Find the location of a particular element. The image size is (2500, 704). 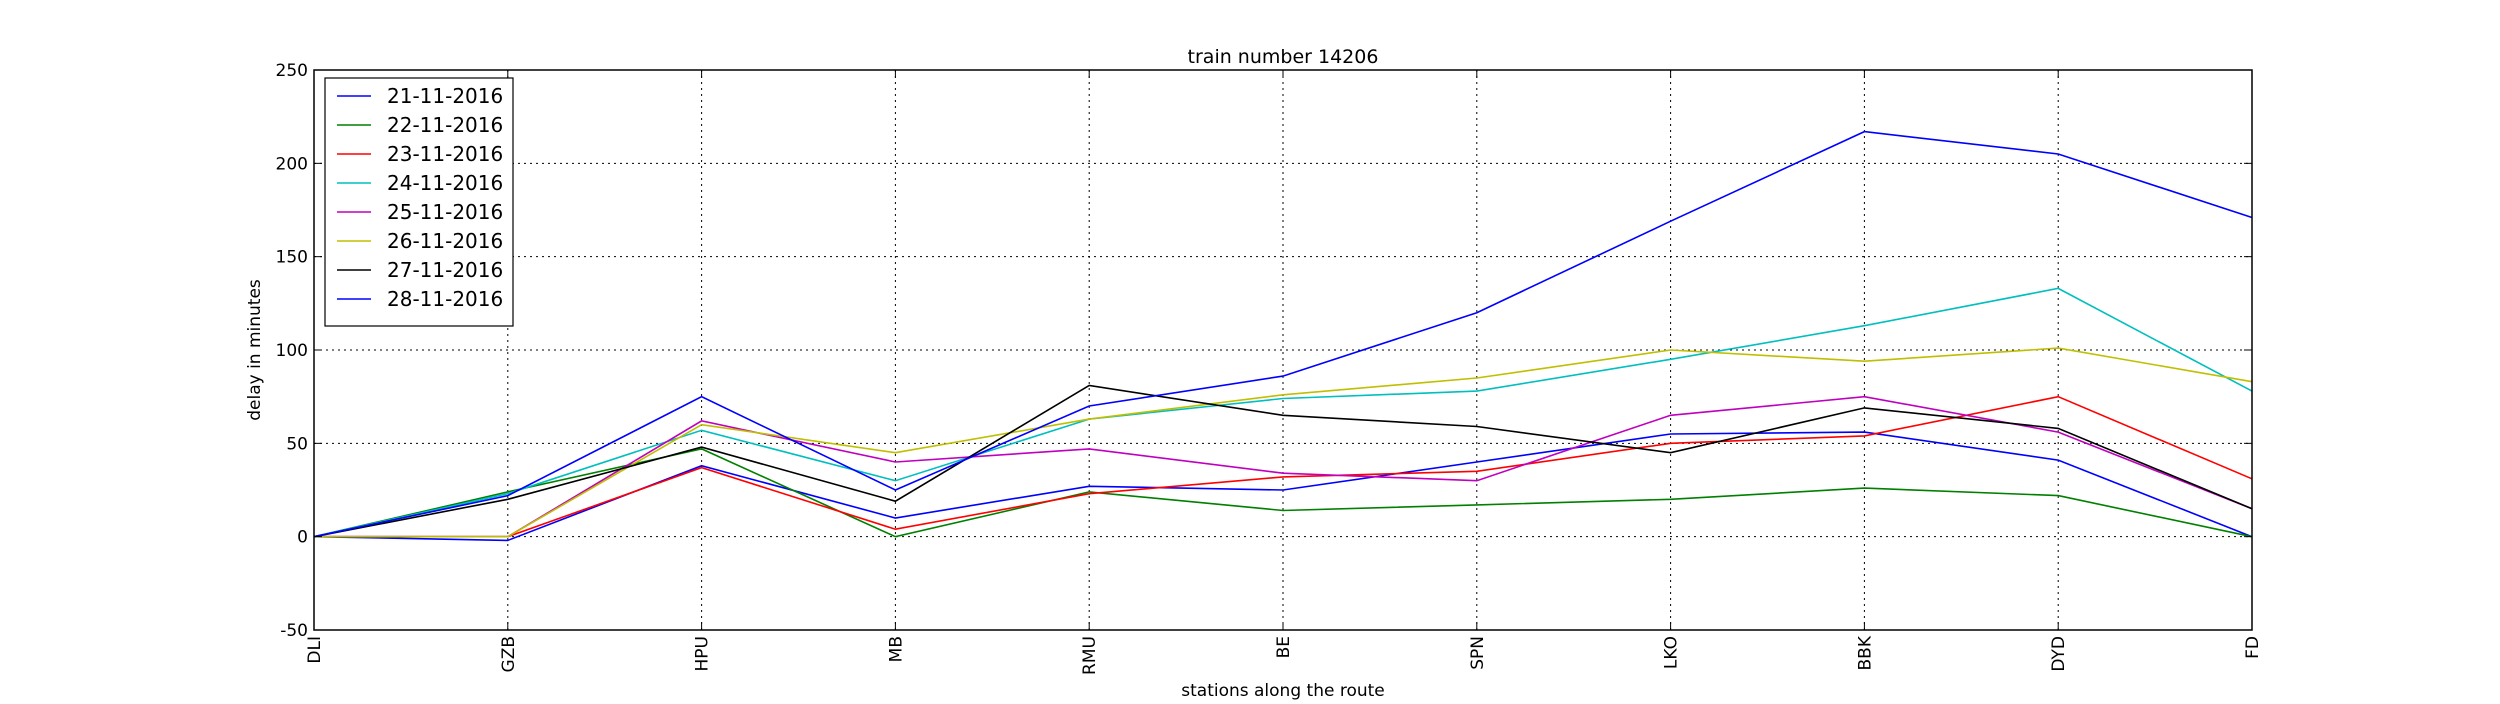

x-tick-label: LKO is located at coordinates (1672, 652).